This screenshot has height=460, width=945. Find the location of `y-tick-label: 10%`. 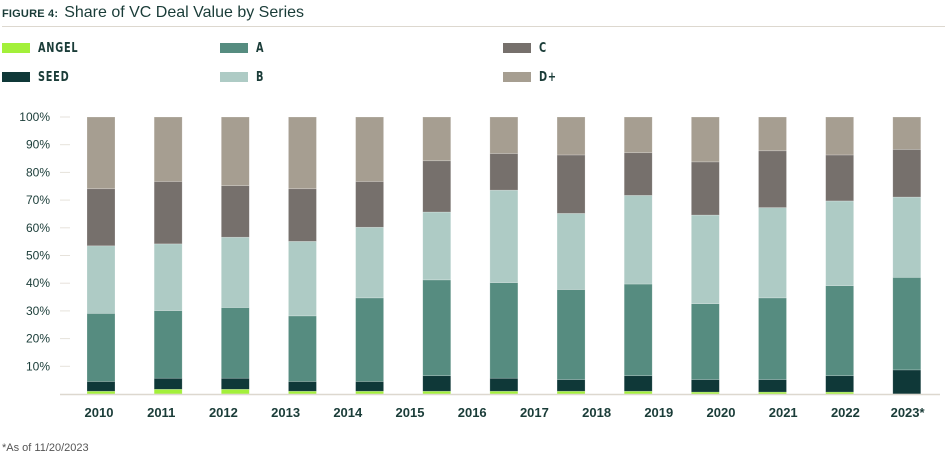

y-tick-label: 10% is located at coordinates (38, 366).